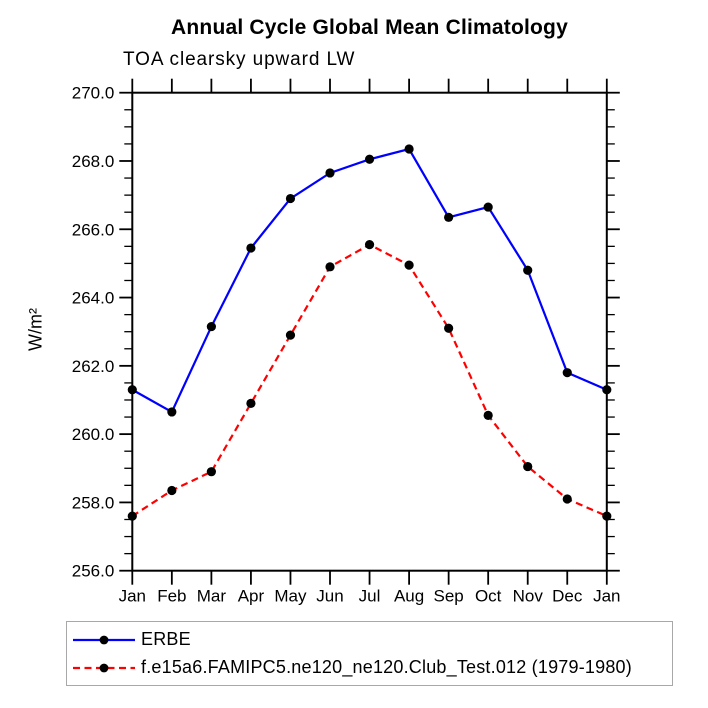 This screenshot has width=708, height=708. What do you see at coordinates (528, 596) in the screenshot?
I see `x-tick-label: Nov` at bounding box center [528, 596].